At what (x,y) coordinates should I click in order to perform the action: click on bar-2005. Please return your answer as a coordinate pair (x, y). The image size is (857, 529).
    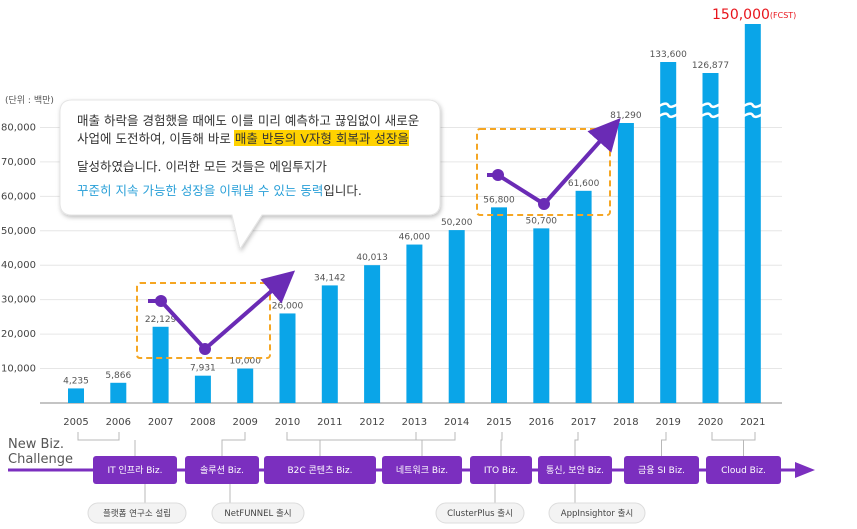
    Looking at the image, I should click on (76, 395).